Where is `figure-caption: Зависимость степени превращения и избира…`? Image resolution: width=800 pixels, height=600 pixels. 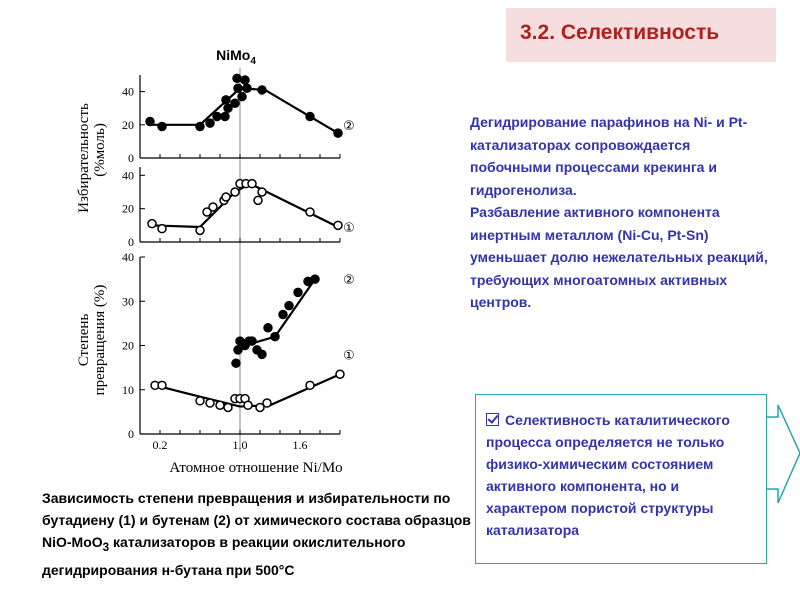 figure-caption: Зависимость степени превращения и избира… is located at coordinates (257, 534).